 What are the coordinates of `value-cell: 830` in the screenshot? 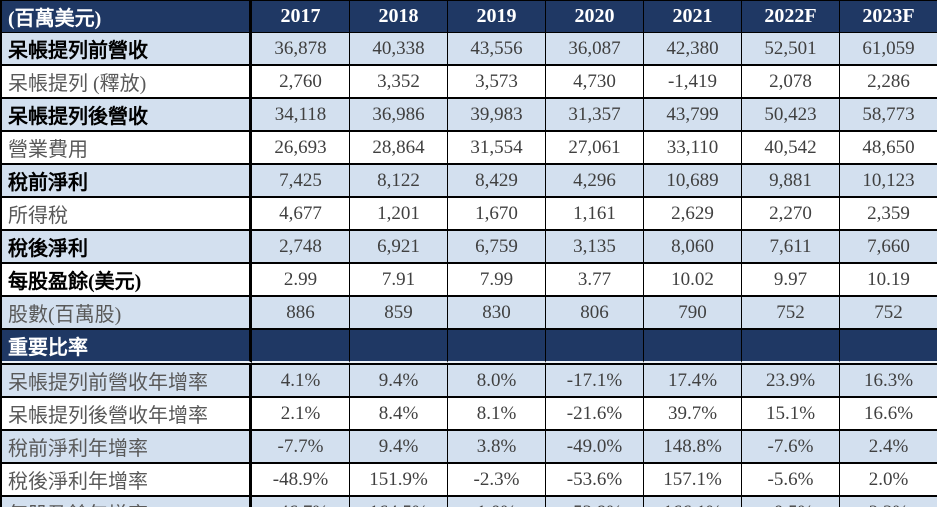 It's located at (497, 313).